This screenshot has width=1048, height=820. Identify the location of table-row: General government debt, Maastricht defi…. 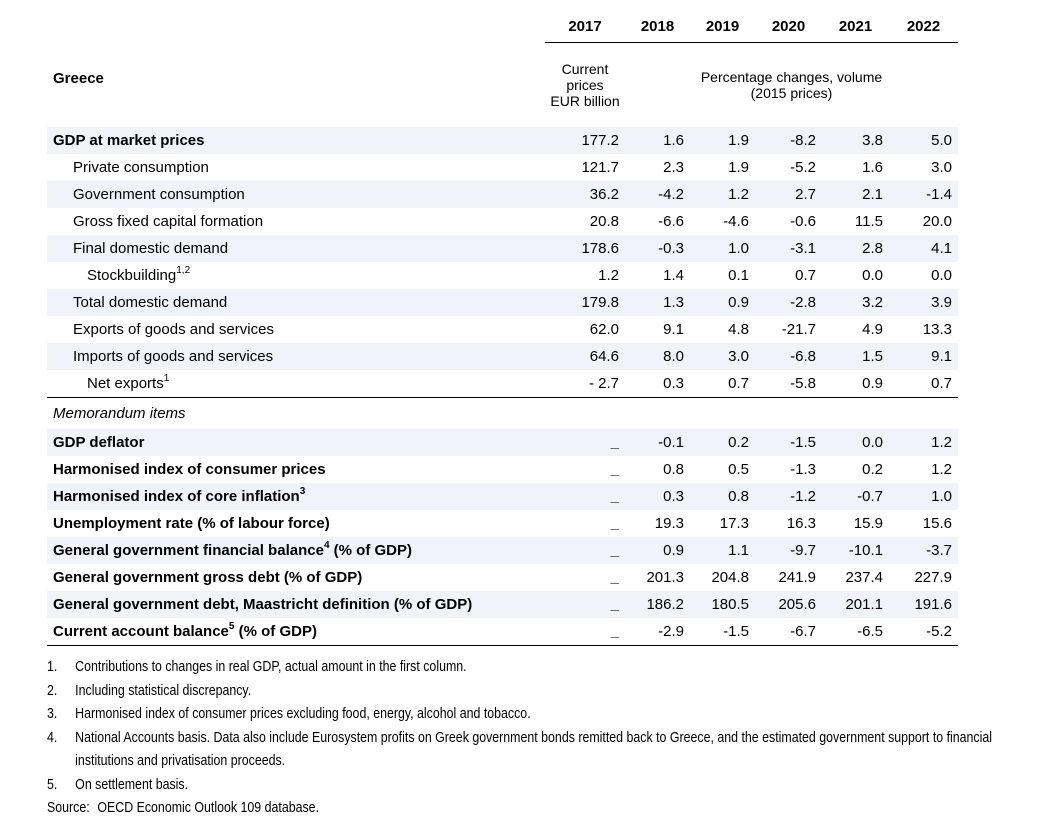
(502, 604).